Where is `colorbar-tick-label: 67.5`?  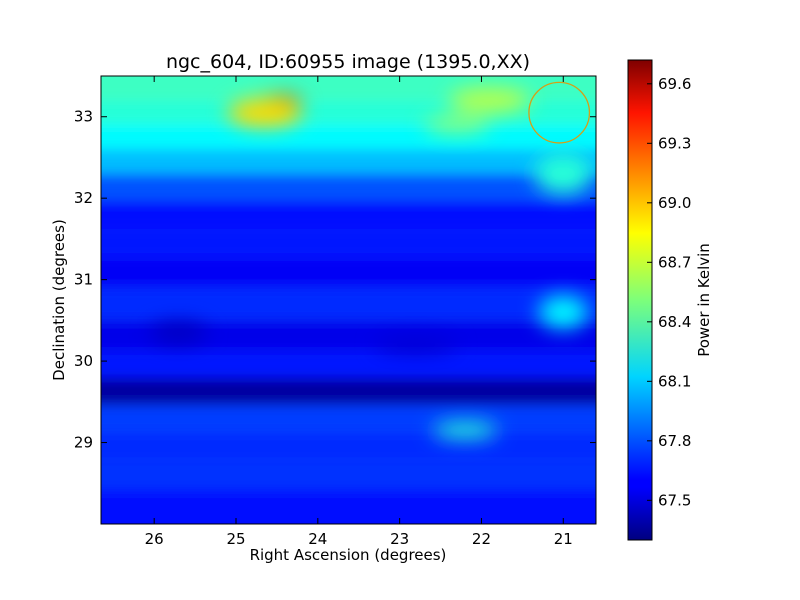
colorbar-tick-label: 67.5 is located at coordinates (674, 500).